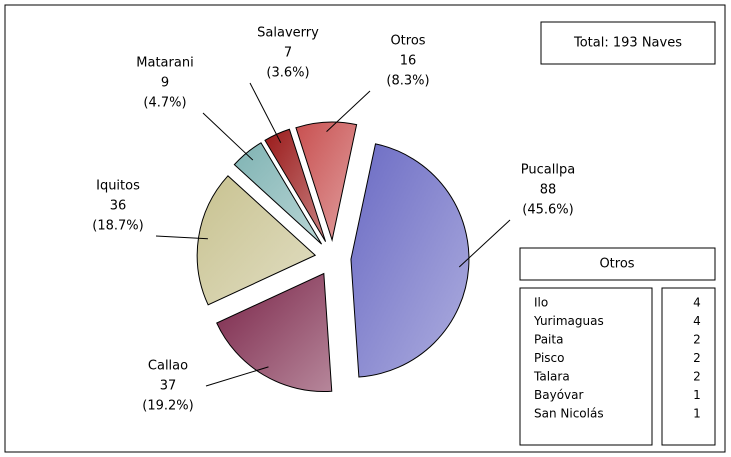 The width and height of the screenshot is (731, 457). I want to click on slice-name: Iquitos, so click(118, 186).